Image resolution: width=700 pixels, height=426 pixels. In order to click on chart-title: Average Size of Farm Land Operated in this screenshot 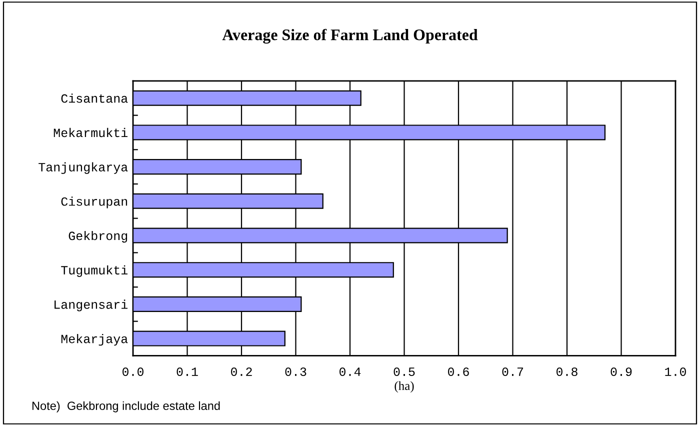, I will do `click(350, 36)`.